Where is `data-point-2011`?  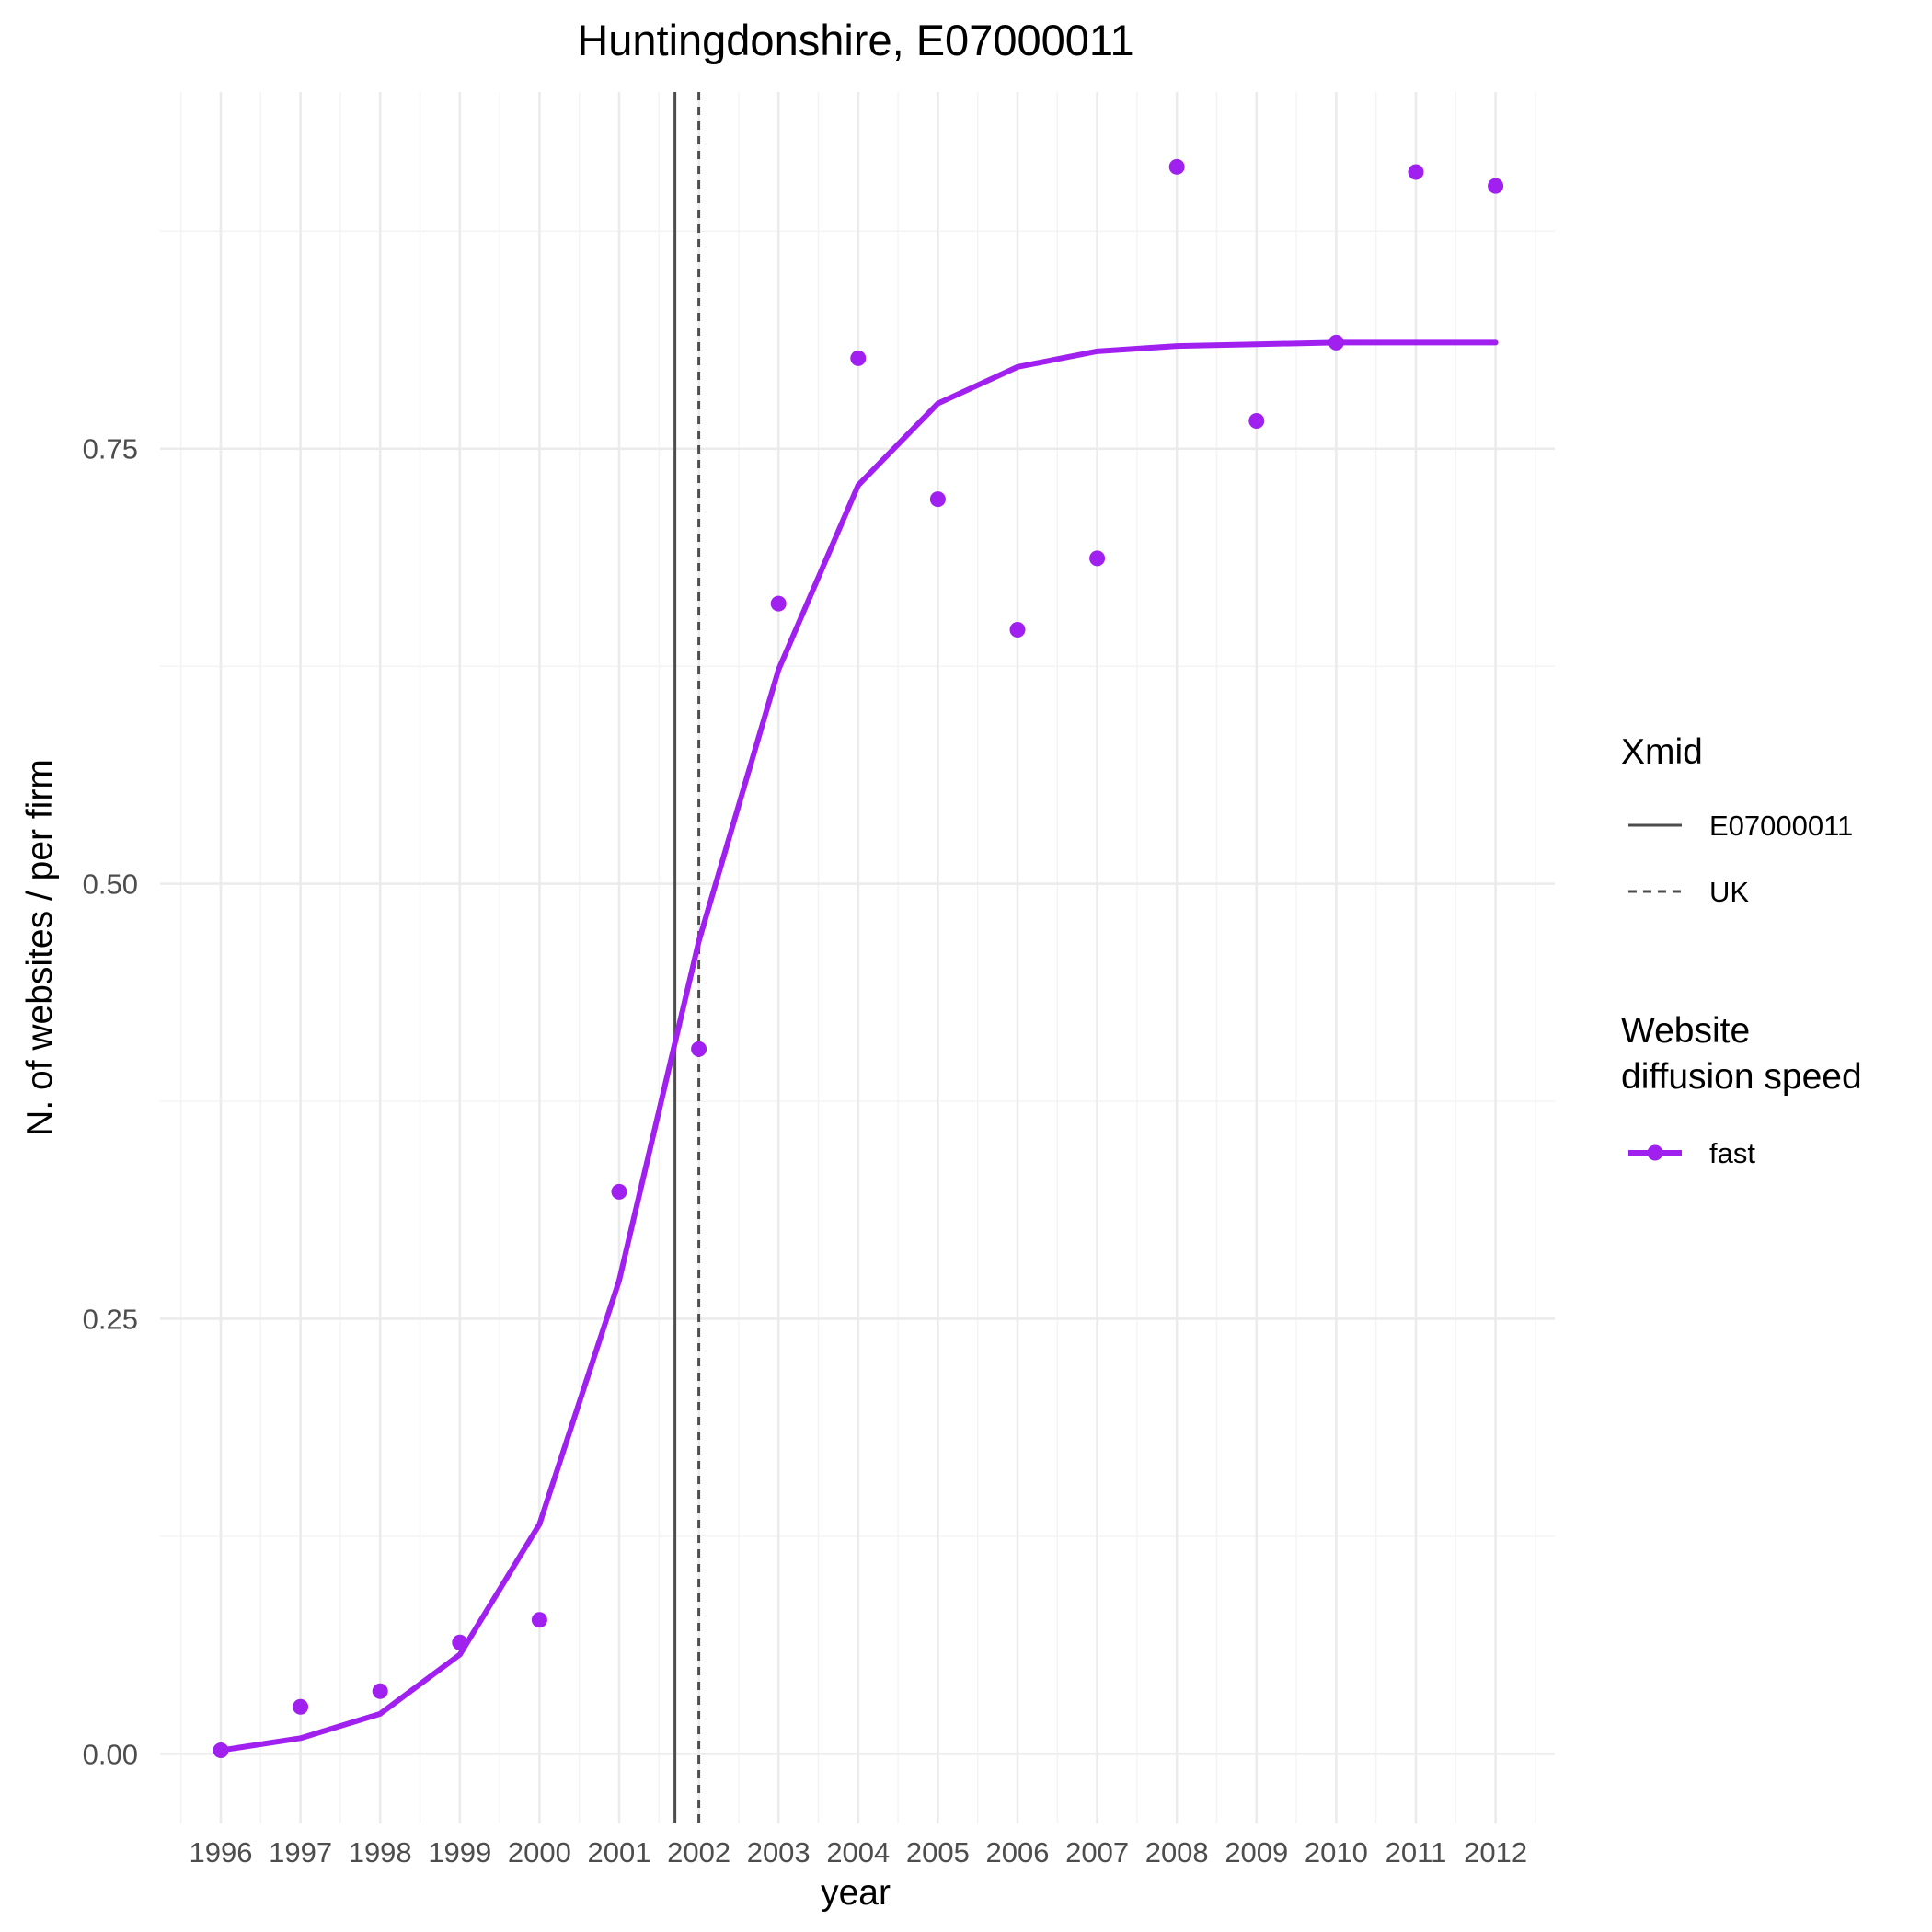
data-point-2011 is located at coordinates (1416, 172).